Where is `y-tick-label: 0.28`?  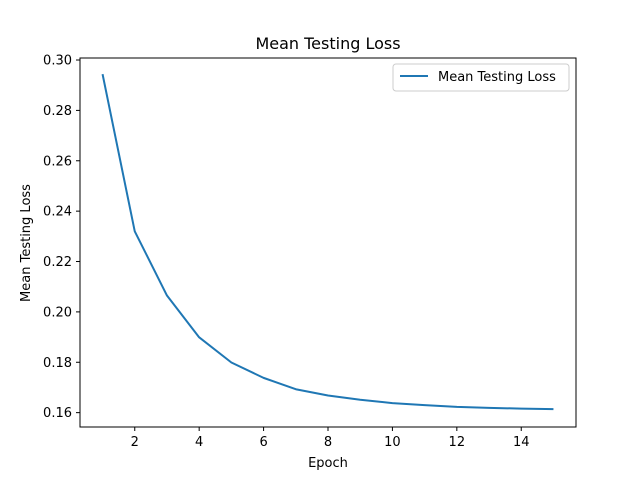
y-tick-label: 0.28 is located at coordinates (57, 111).